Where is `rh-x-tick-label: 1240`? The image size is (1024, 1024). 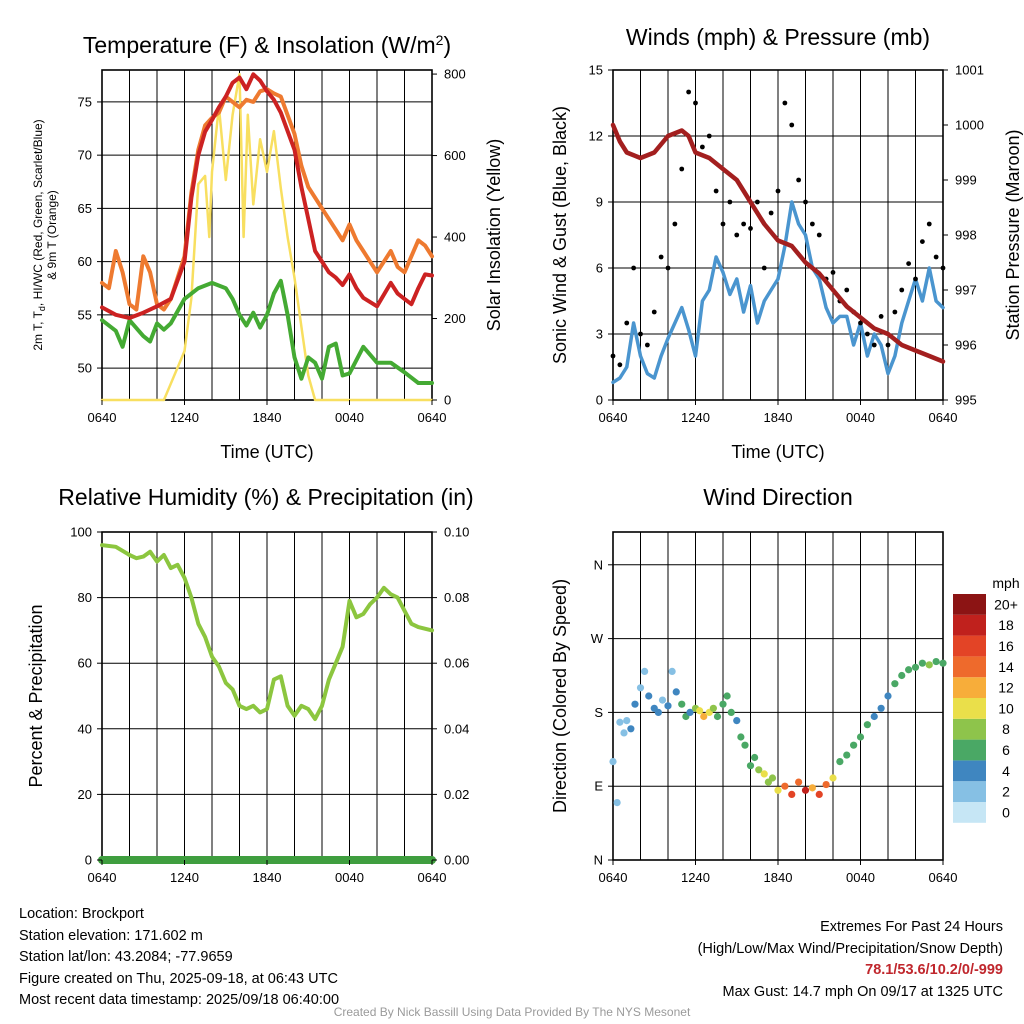 rh-x-tick-label: 1240 is located at coordinates (184, 877).